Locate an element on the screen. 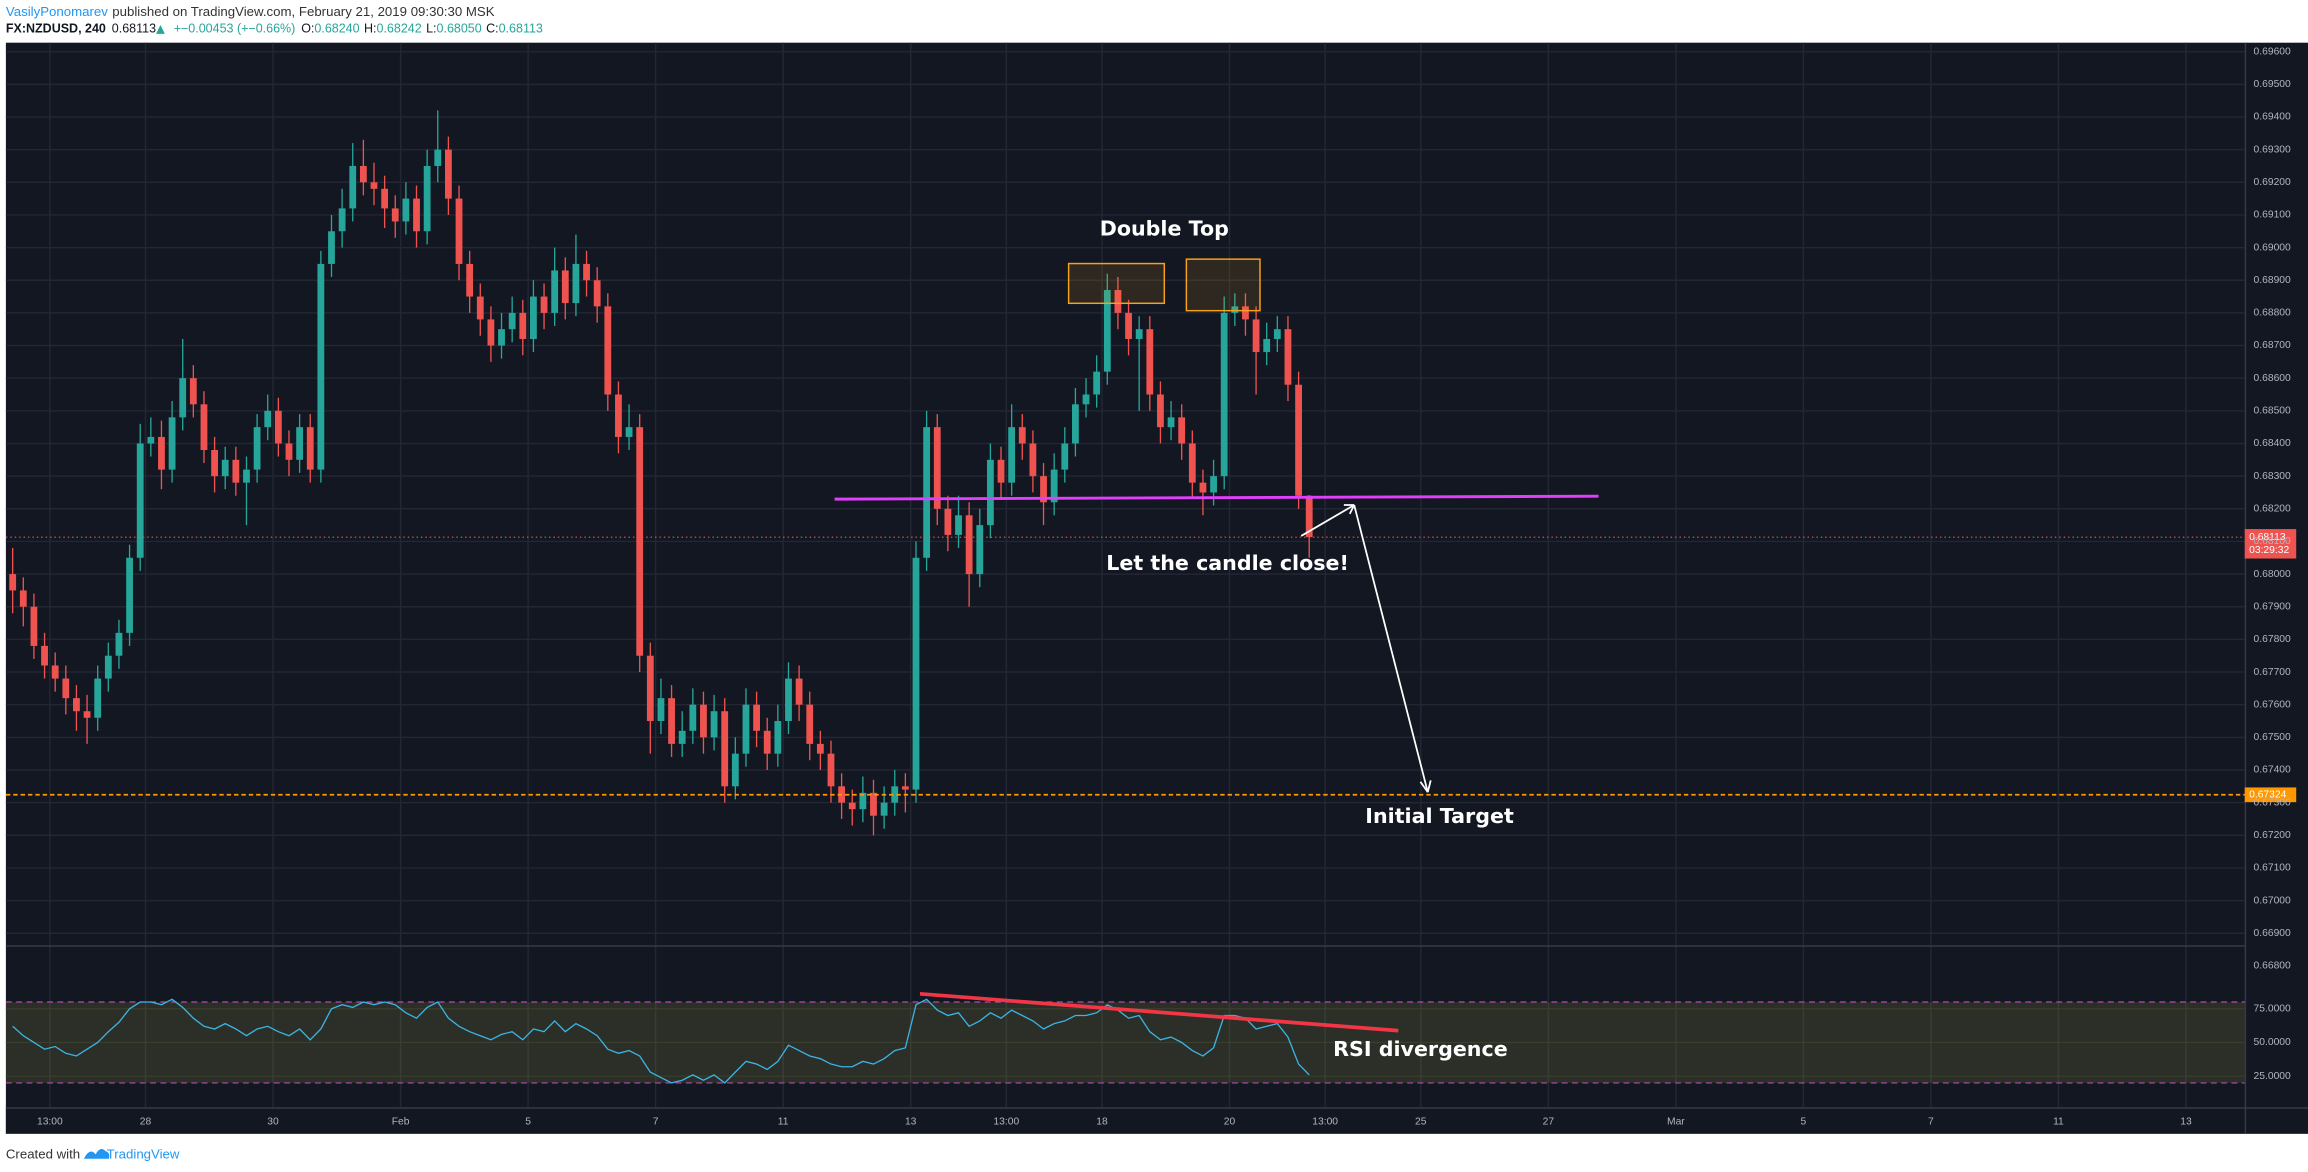  y-tick-label: 0.68000 is located at coordinates (2272, 574).